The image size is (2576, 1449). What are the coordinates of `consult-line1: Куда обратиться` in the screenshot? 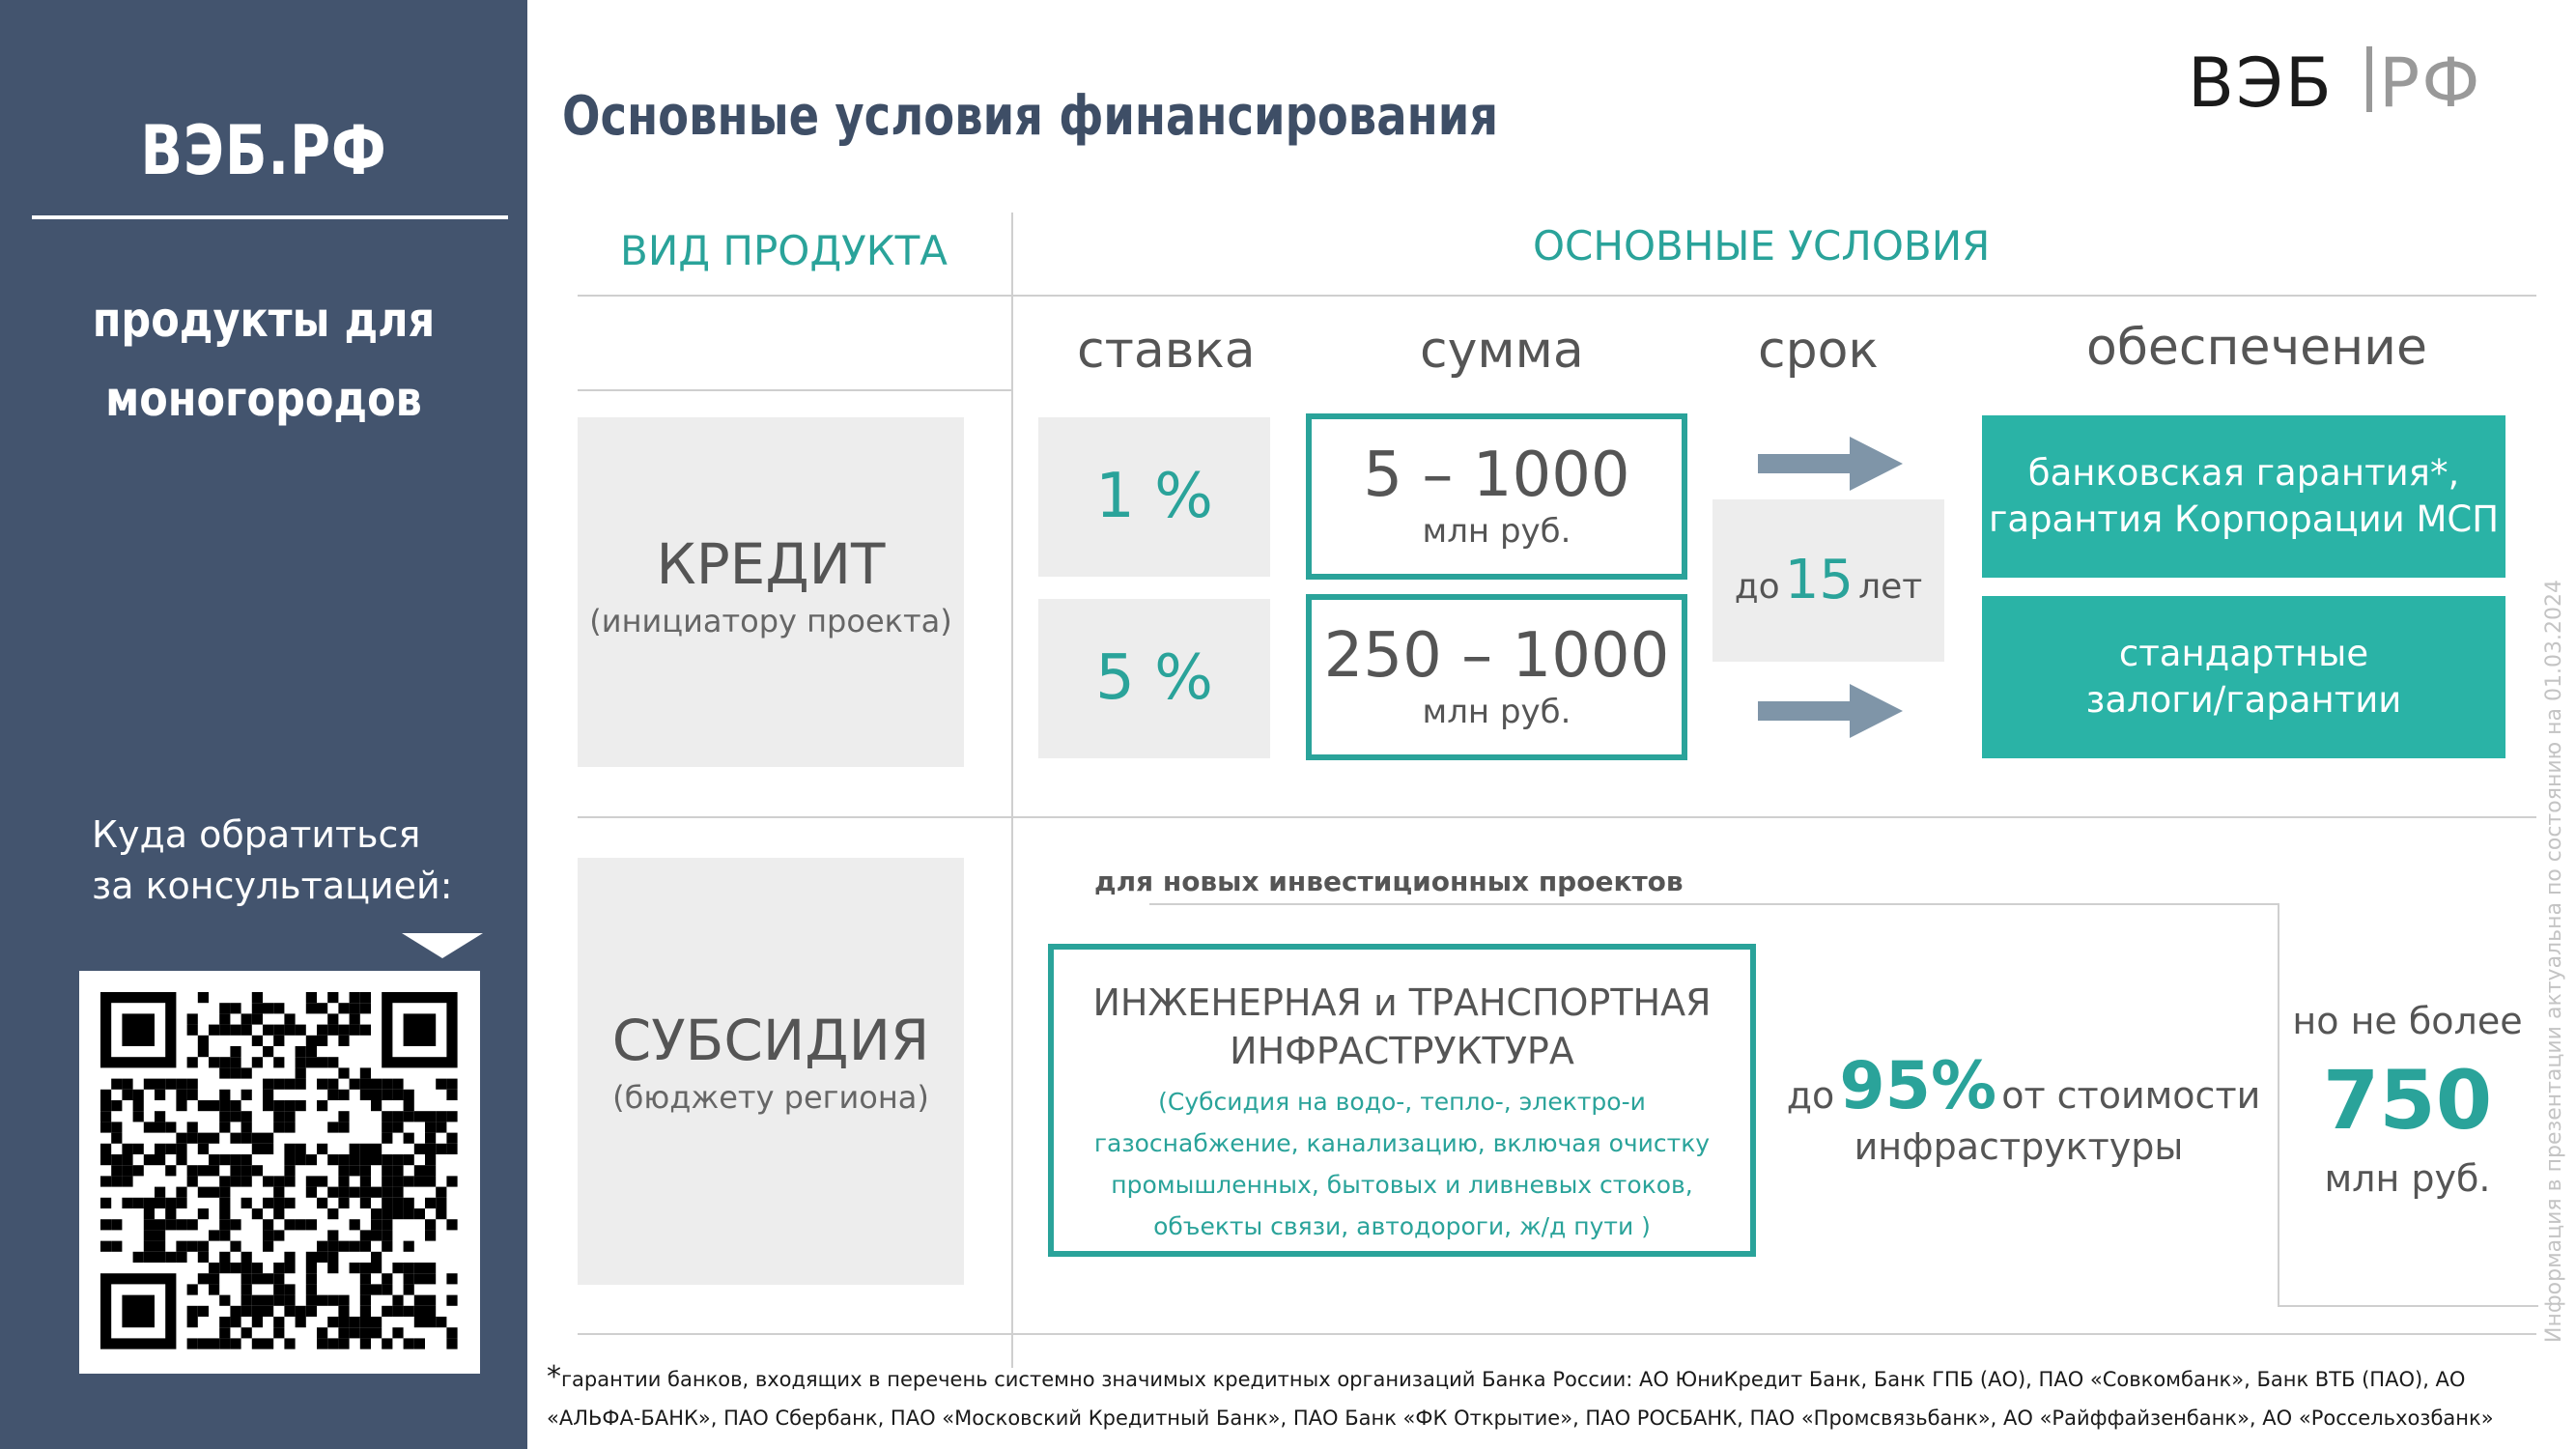 It's located at (256, 834).